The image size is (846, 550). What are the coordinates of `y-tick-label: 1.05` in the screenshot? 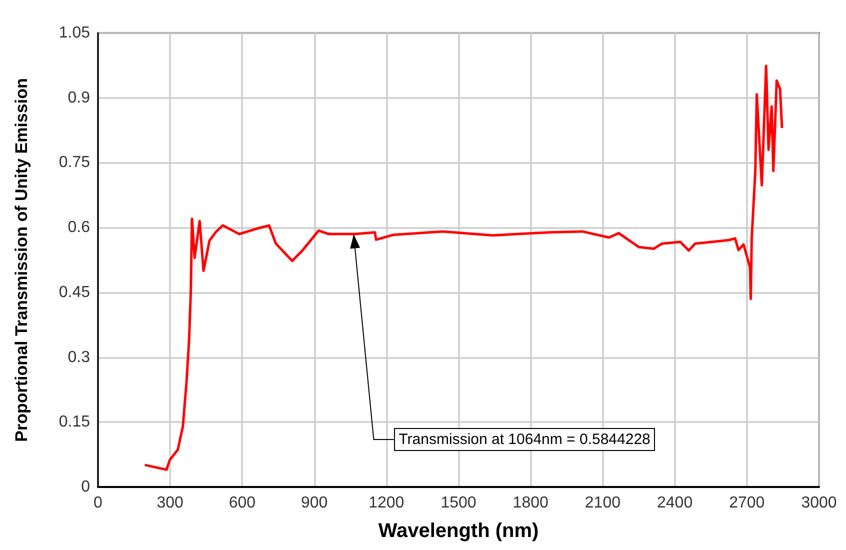 It's located at (74, 33).